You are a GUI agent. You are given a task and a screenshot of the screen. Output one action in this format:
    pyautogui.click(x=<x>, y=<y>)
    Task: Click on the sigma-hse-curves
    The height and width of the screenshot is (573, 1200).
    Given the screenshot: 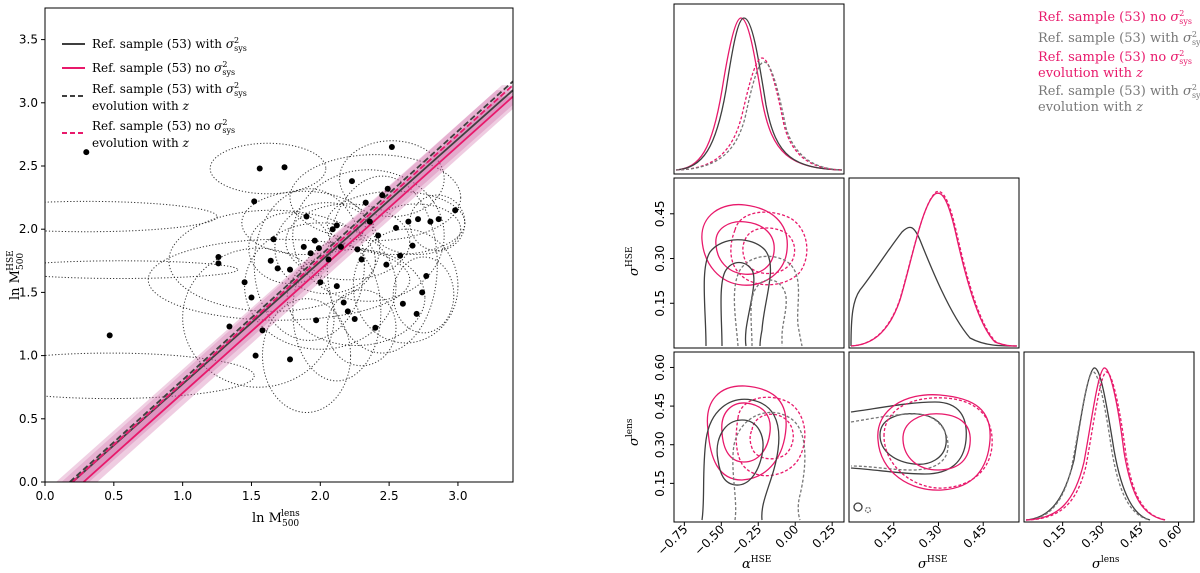 What is the action you would take?
    pyautogui.click(x=934, y=268)
    